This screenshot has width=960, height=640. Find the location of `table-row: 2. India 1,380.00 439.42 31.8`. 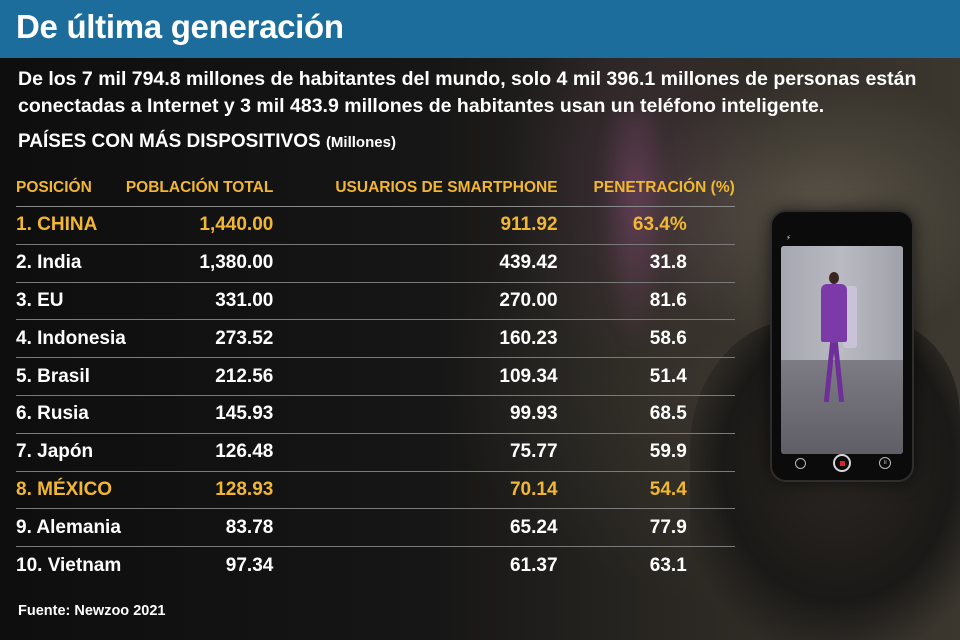

table-row: 2. India 1,380.00 439.42 31.8 is located at coordinates (375, 263).